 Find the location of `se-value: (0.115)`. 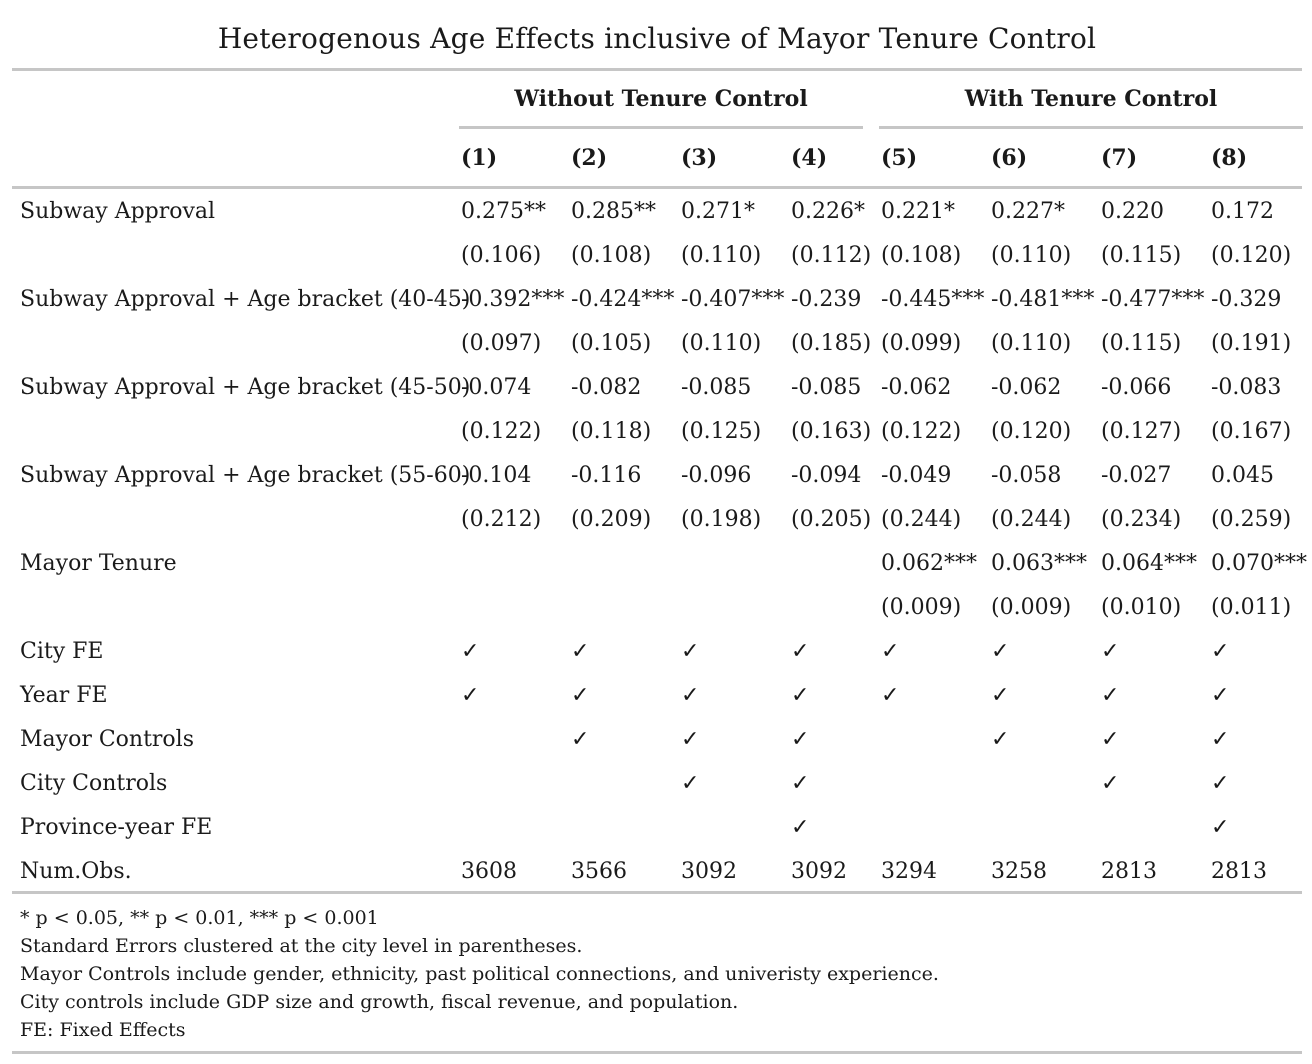

se-value: (0.115) is located at coordinates (1141, 255).